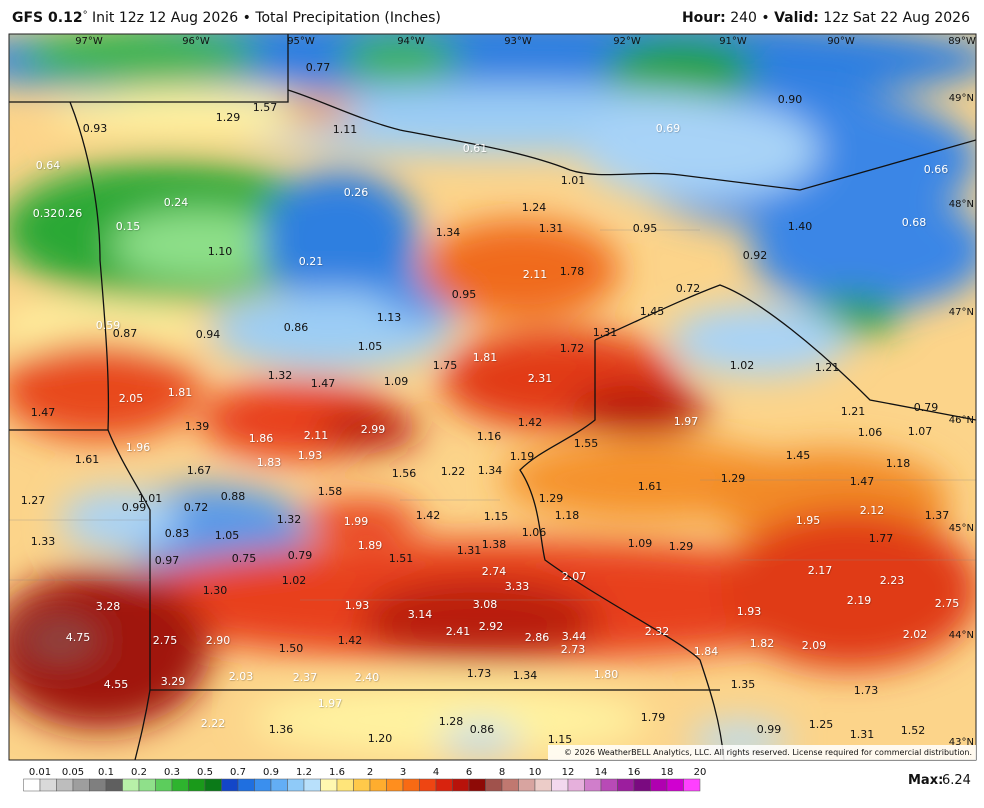 This screenshot has height=808, width=984. Describe the element at coordinates (490, 470) in the screenshot. I see `value-label: 1.34` at that location.